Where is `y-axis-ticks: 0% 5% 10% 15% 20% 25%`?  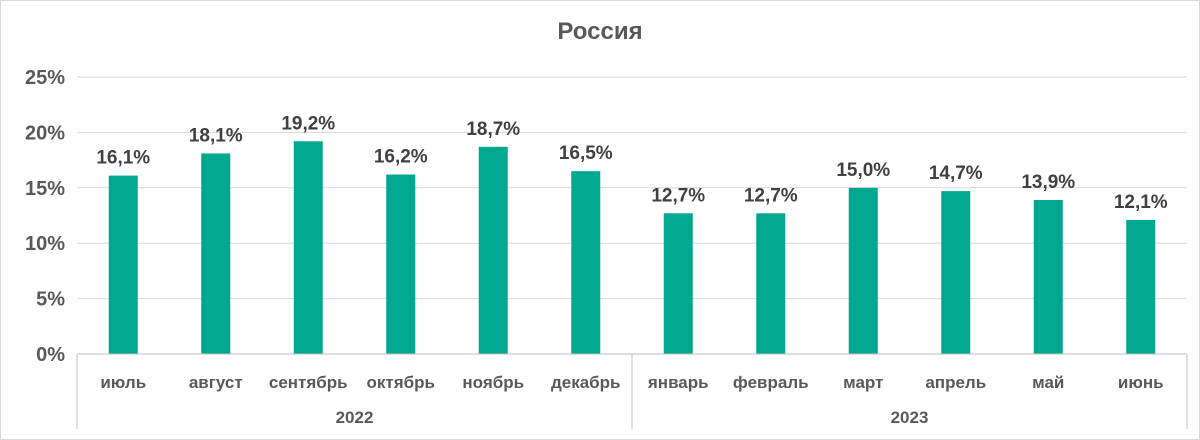 y-axis-ticks: 0% 5% 10% 15% 20% 25% is located at coordinates (45, 216).